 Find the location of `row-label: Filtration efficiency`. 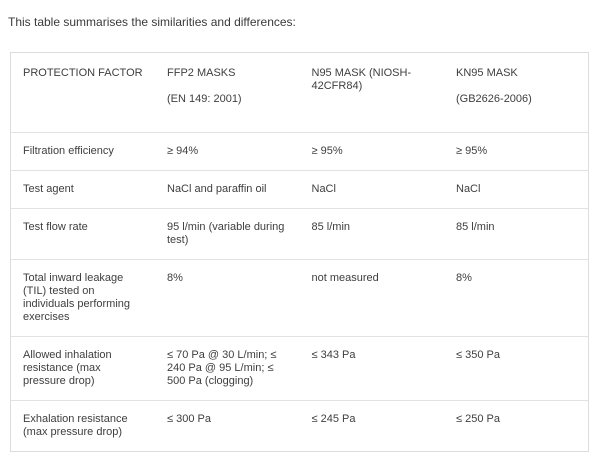

row-label: Filtration efficiency is located at coordinates (82, 151).